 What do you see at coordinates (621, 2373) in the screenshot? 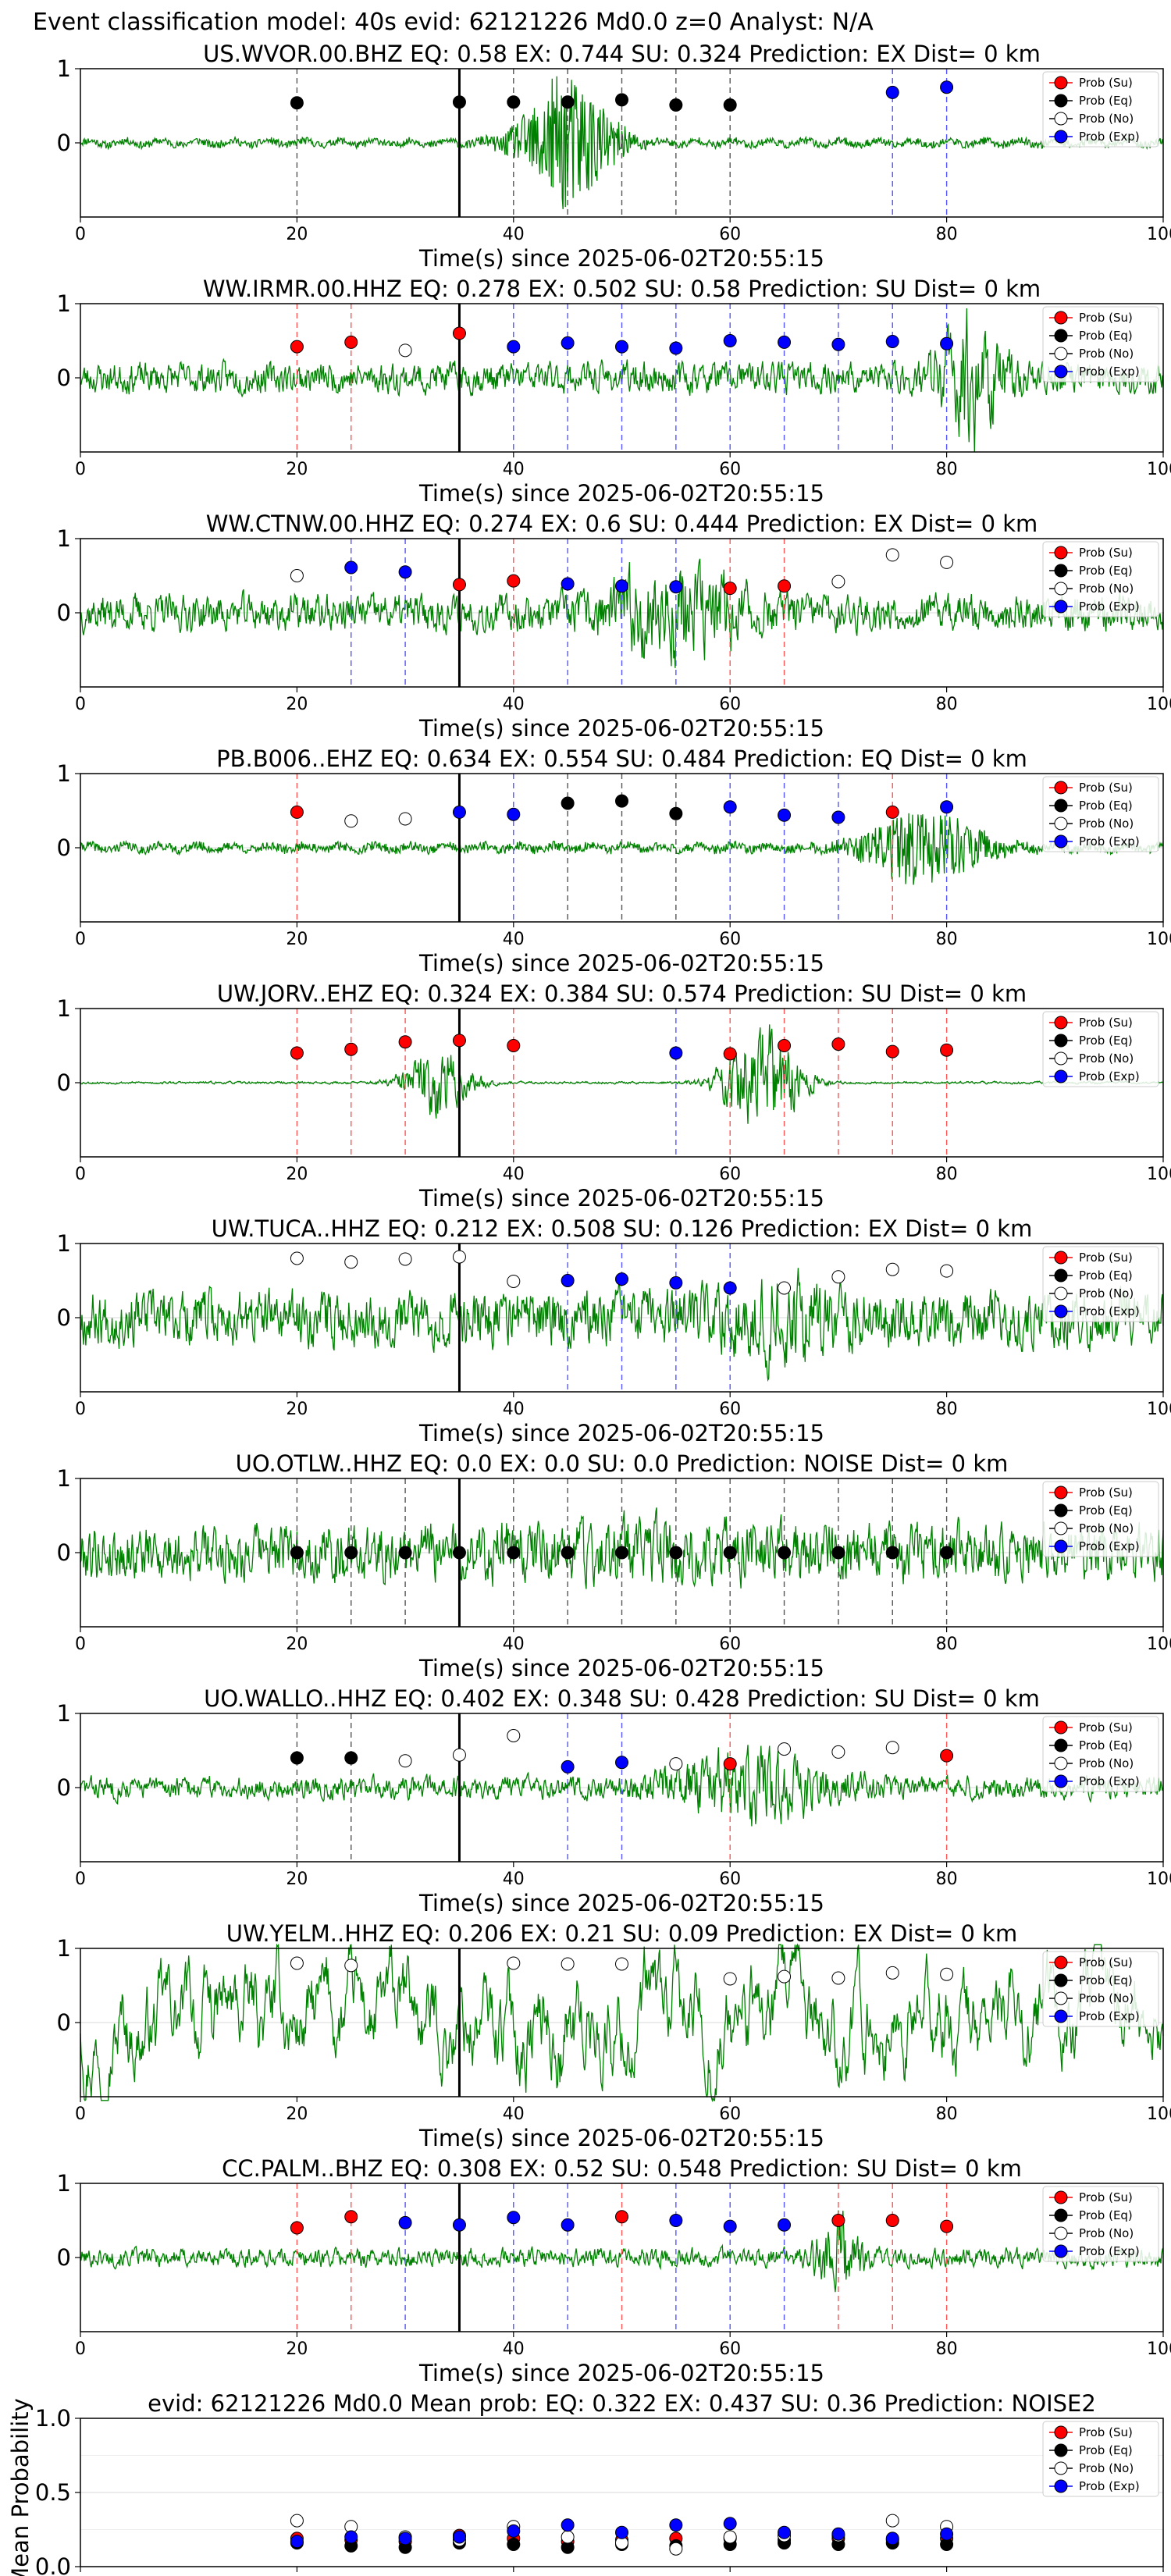
I see `x-axis-label: Time(s) since 2025-06-02T20:55:15` at bounding box center [621, 2373].